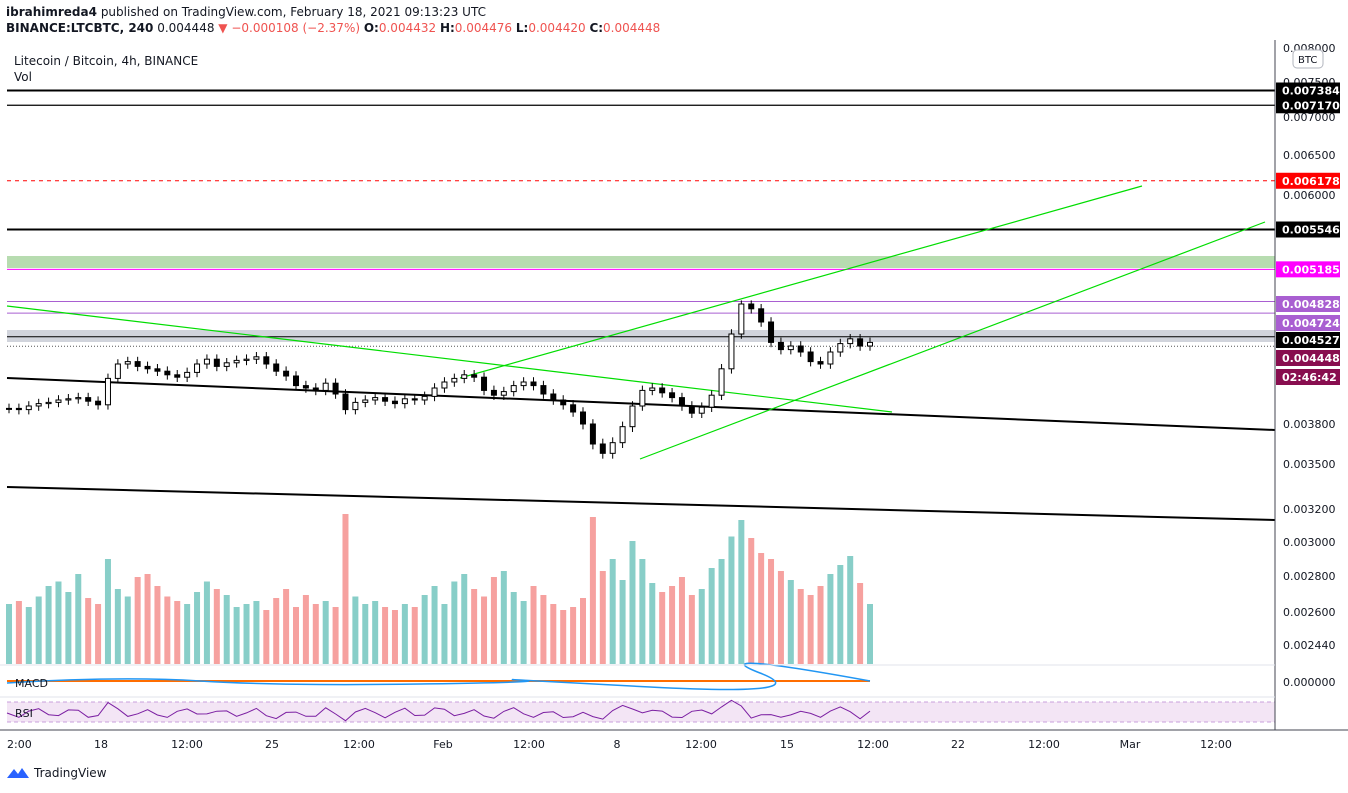 Image resolution: width=1348 pixels, height=793 pixels. Describe the element at coordinates (522, 28) in the screenshot. I see `low-label: L:` at that location.